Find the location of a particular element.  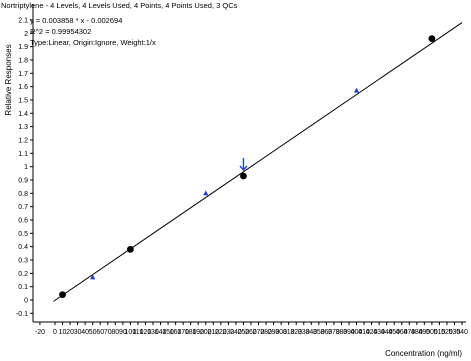

x-tick-label: 480 is located at coordinates (417, 332).